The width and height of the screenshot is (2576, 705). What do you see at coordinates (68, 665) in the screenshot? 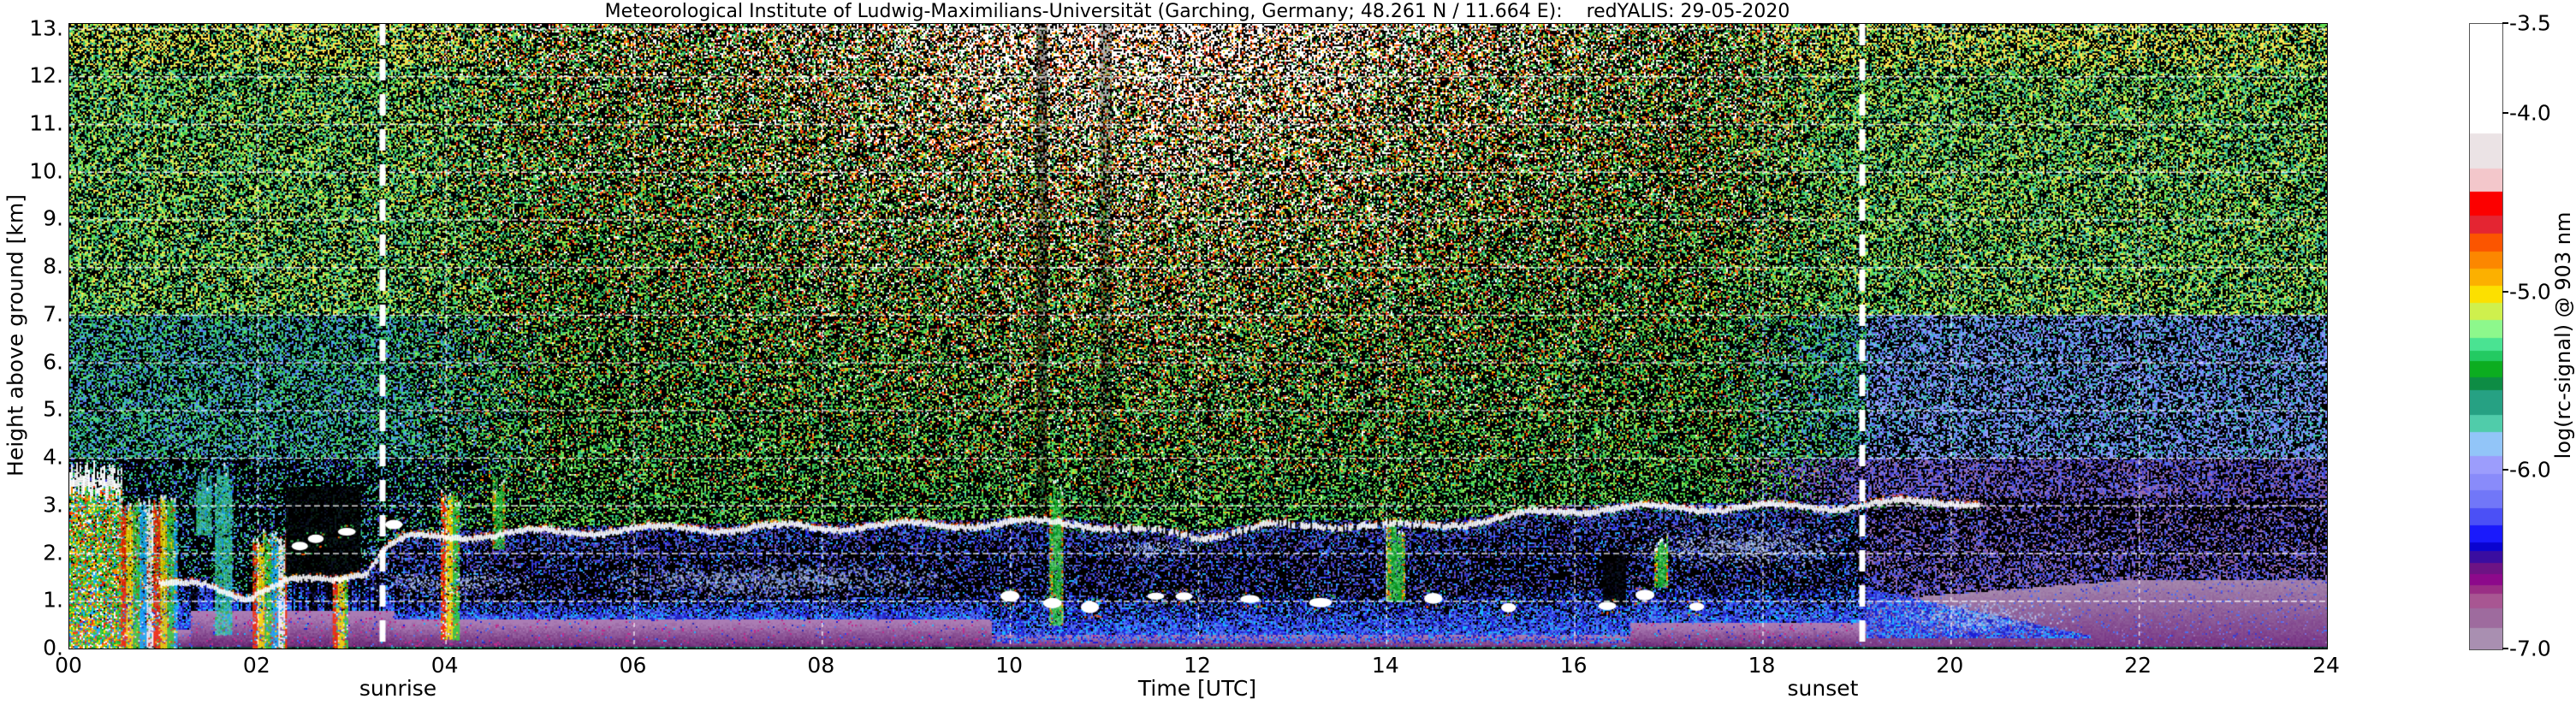
I see `x-tick-label: 00` at bounding box center [68, 665].